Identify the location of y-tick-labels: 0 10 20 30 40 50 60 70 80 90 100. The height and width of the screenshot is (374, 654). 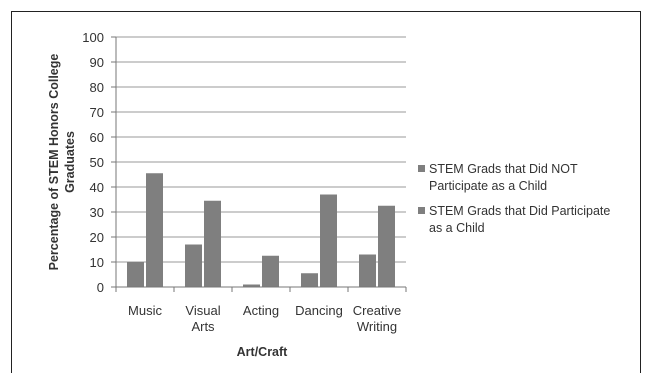
(93, 162).